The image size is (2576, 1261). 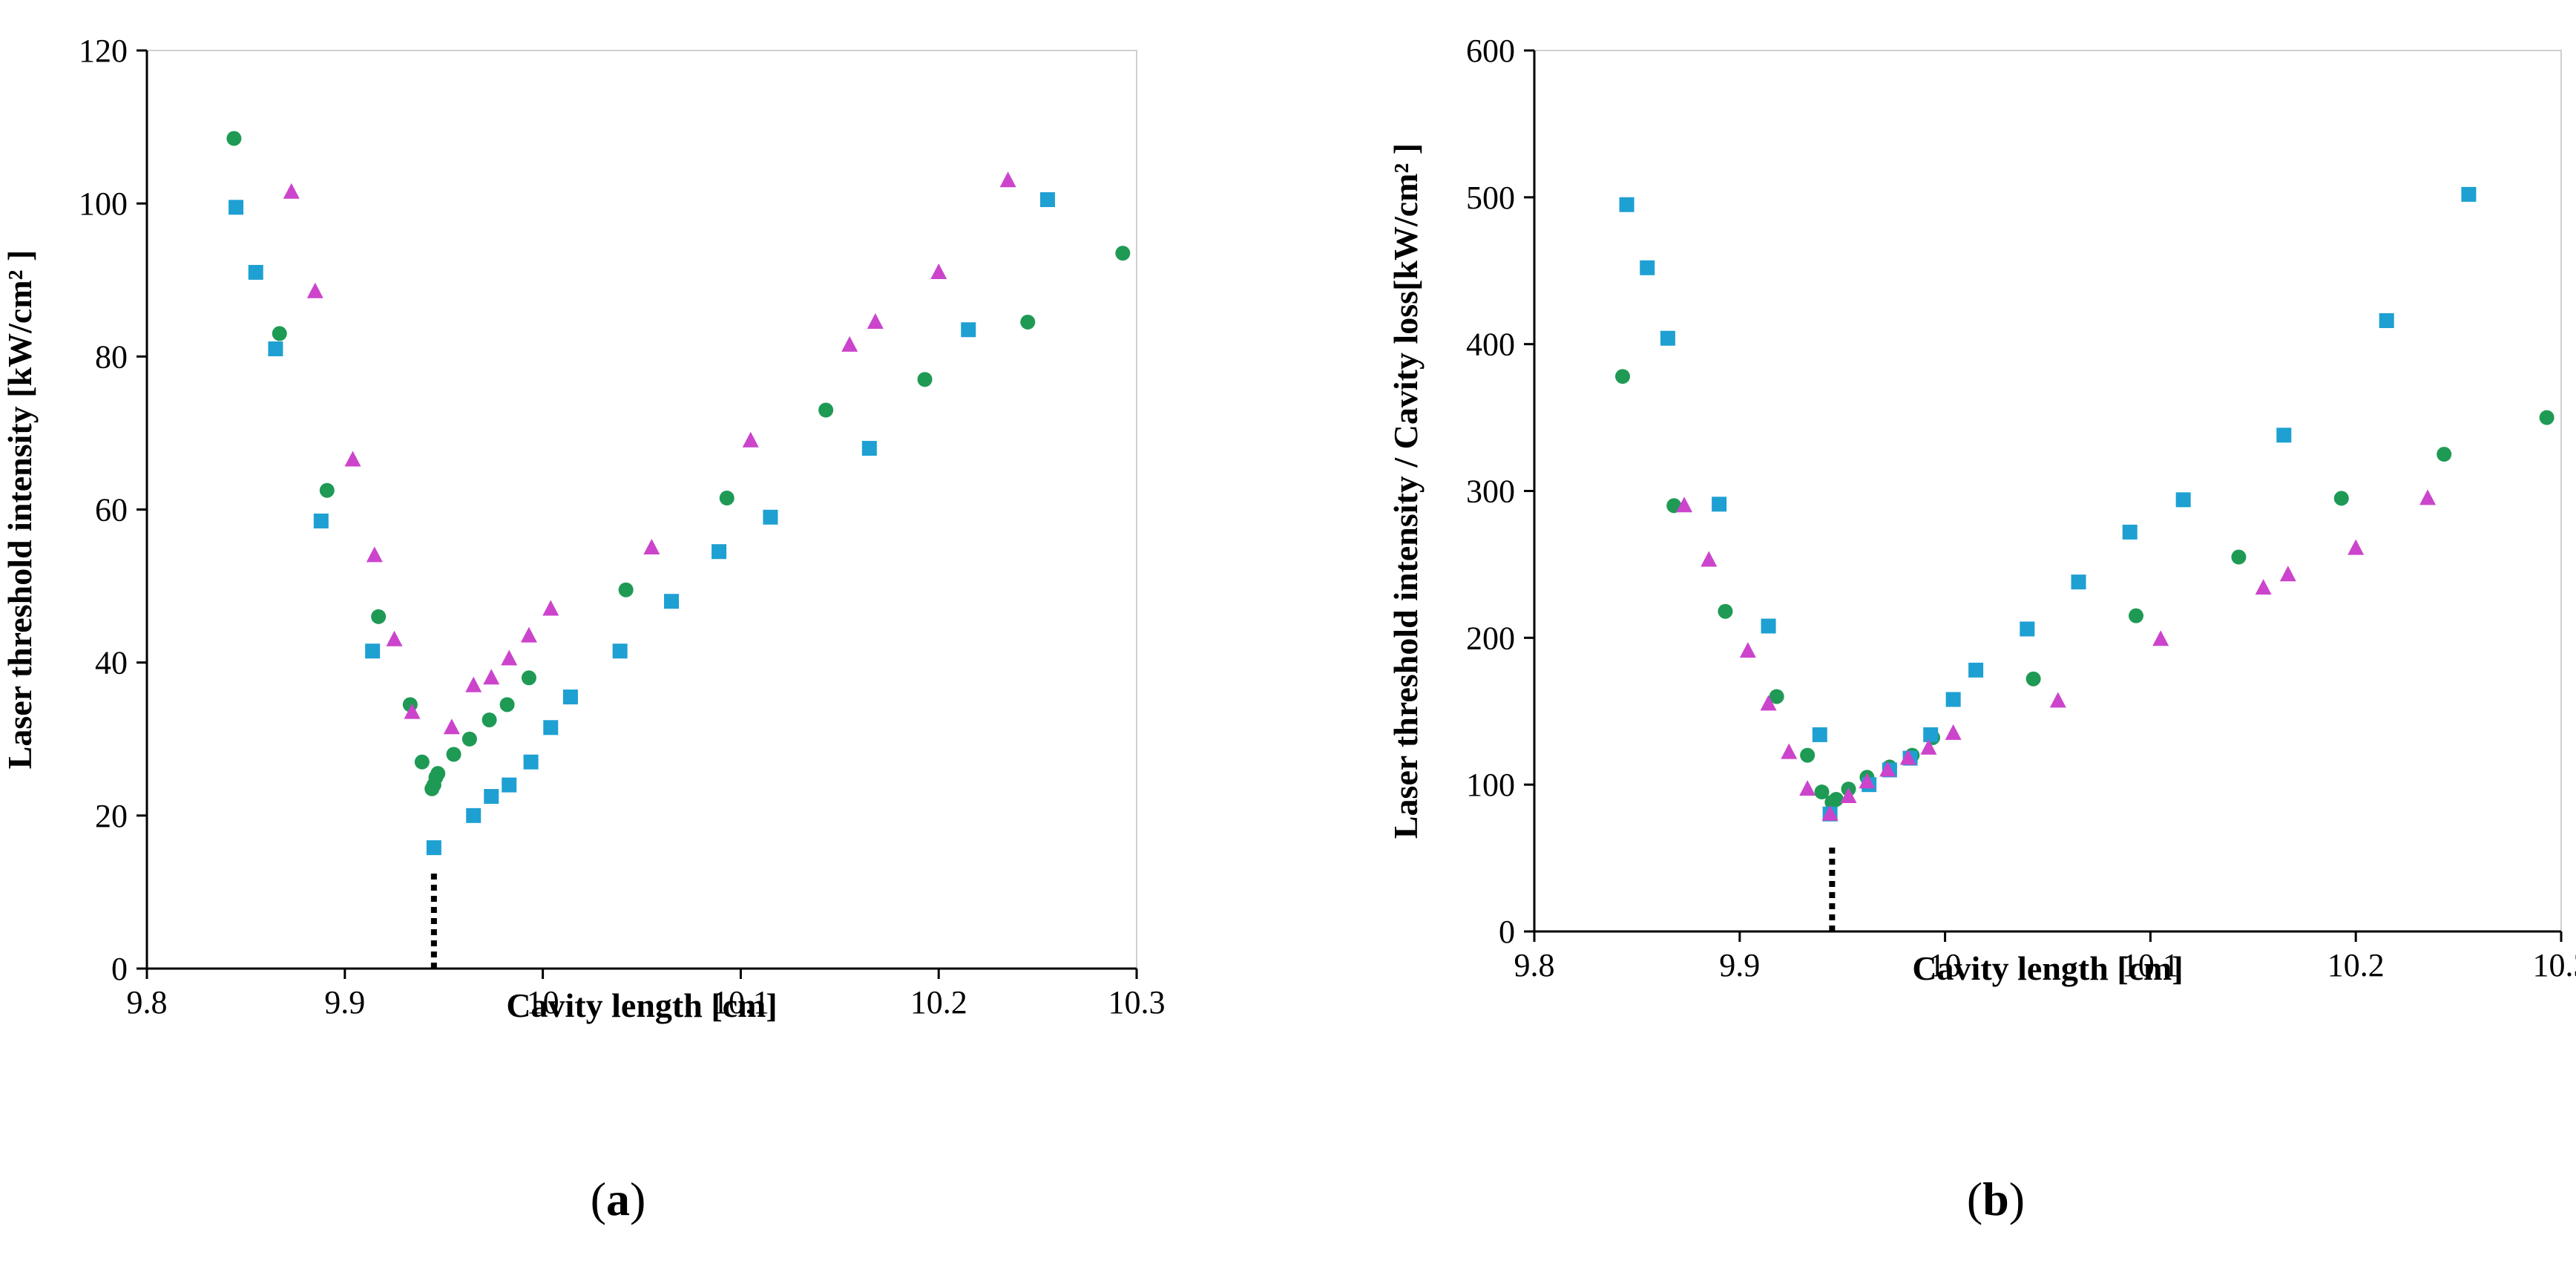 I want to click on y-tick-label: 100, so click(x=103, y=204).